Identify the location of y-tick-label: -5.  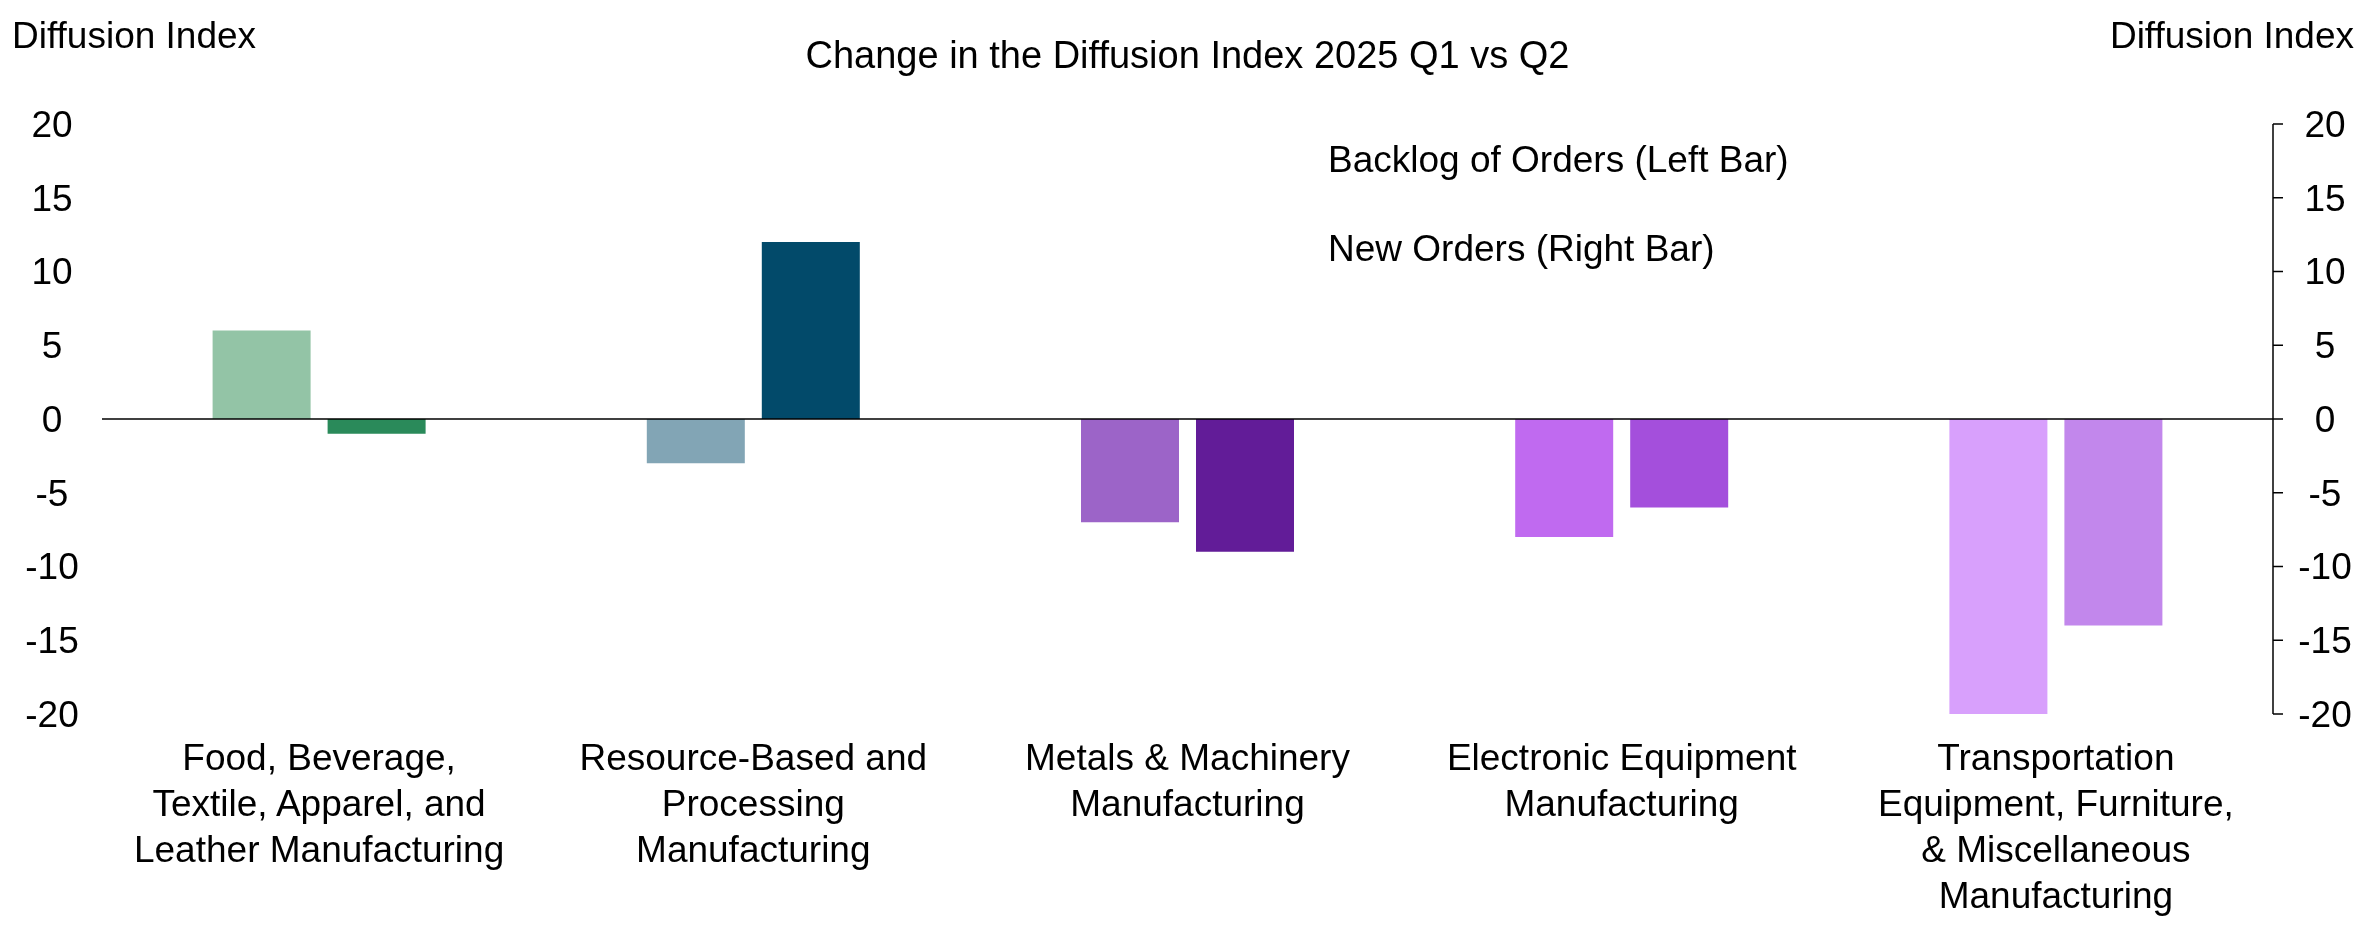
(52, 493).